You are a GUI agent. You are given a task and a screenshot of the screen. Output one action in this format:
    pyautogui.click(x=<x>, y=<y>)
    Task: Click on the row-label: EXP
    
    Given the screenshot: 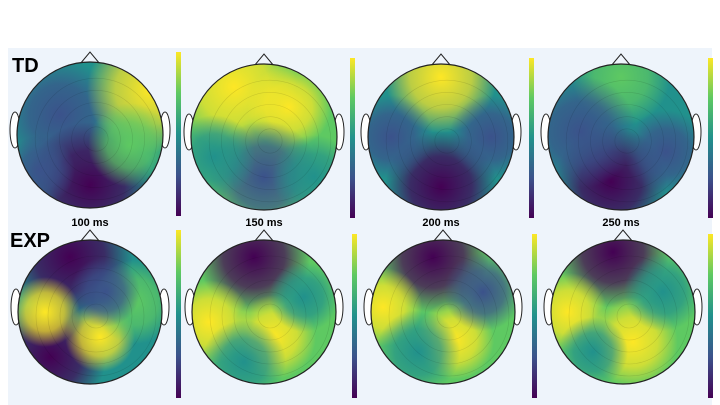 What is the action you would take?
    pyautogui.click(x=30, y=241)
    